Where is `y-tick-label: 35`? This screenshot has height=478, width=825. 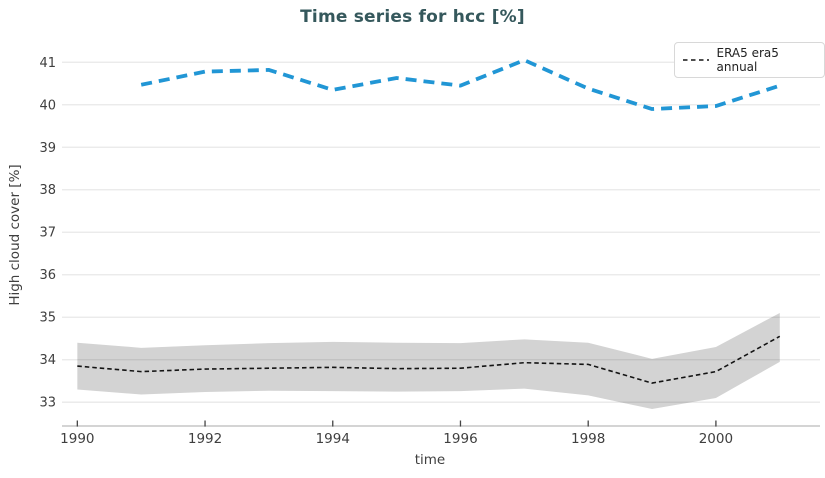 y-tick-label: 35 is located at coordinates (47, 318).